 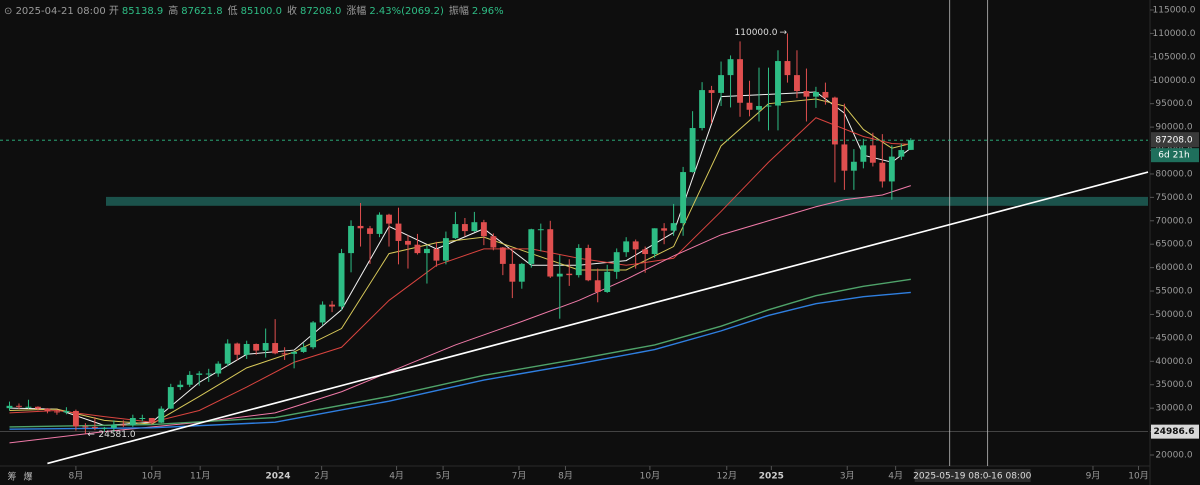 What do you see at coordinates (519, 476) in the screenshot?
I see `x-tick-label: 7月` at bounding box center [519, 476].